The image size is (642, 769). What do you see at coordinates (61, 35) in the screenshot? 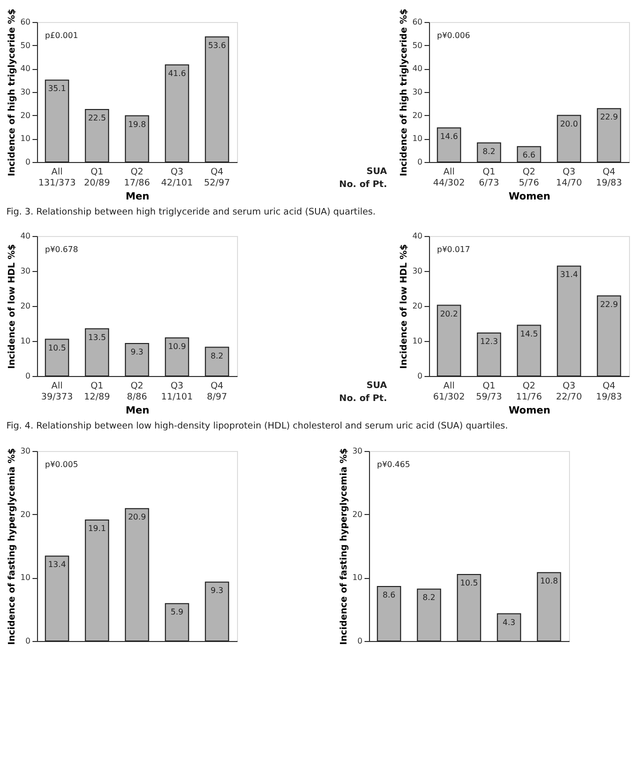
I see `annotation: p£0.001` at bounding box center [61, 35].